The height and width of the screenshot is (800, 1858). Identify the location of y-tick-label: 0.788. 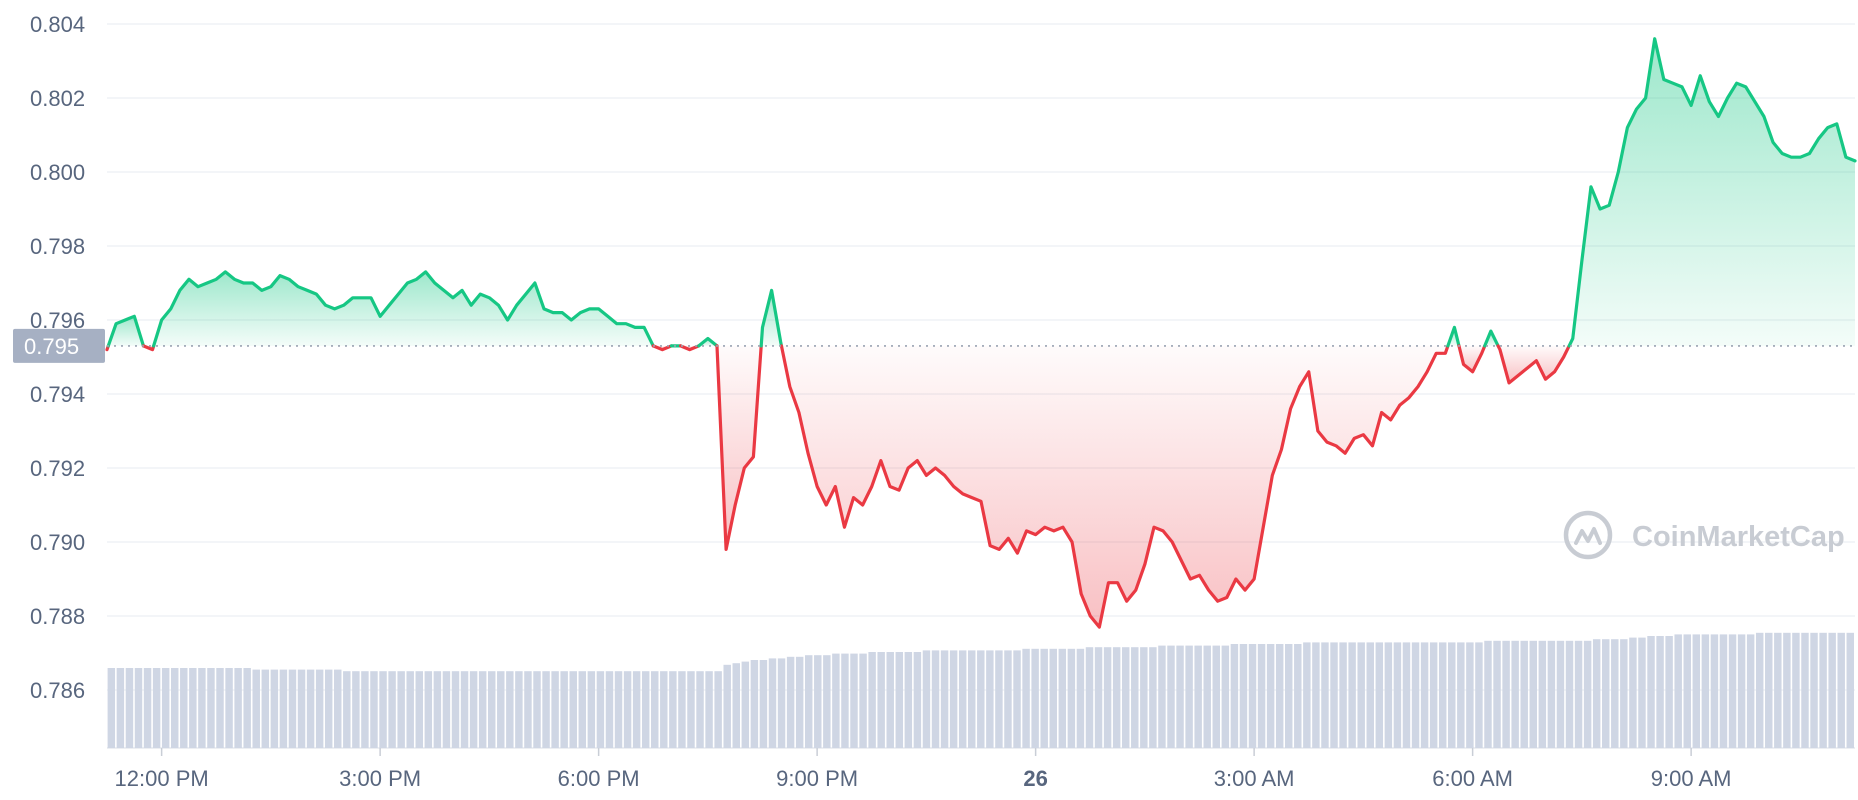
(57, 616).